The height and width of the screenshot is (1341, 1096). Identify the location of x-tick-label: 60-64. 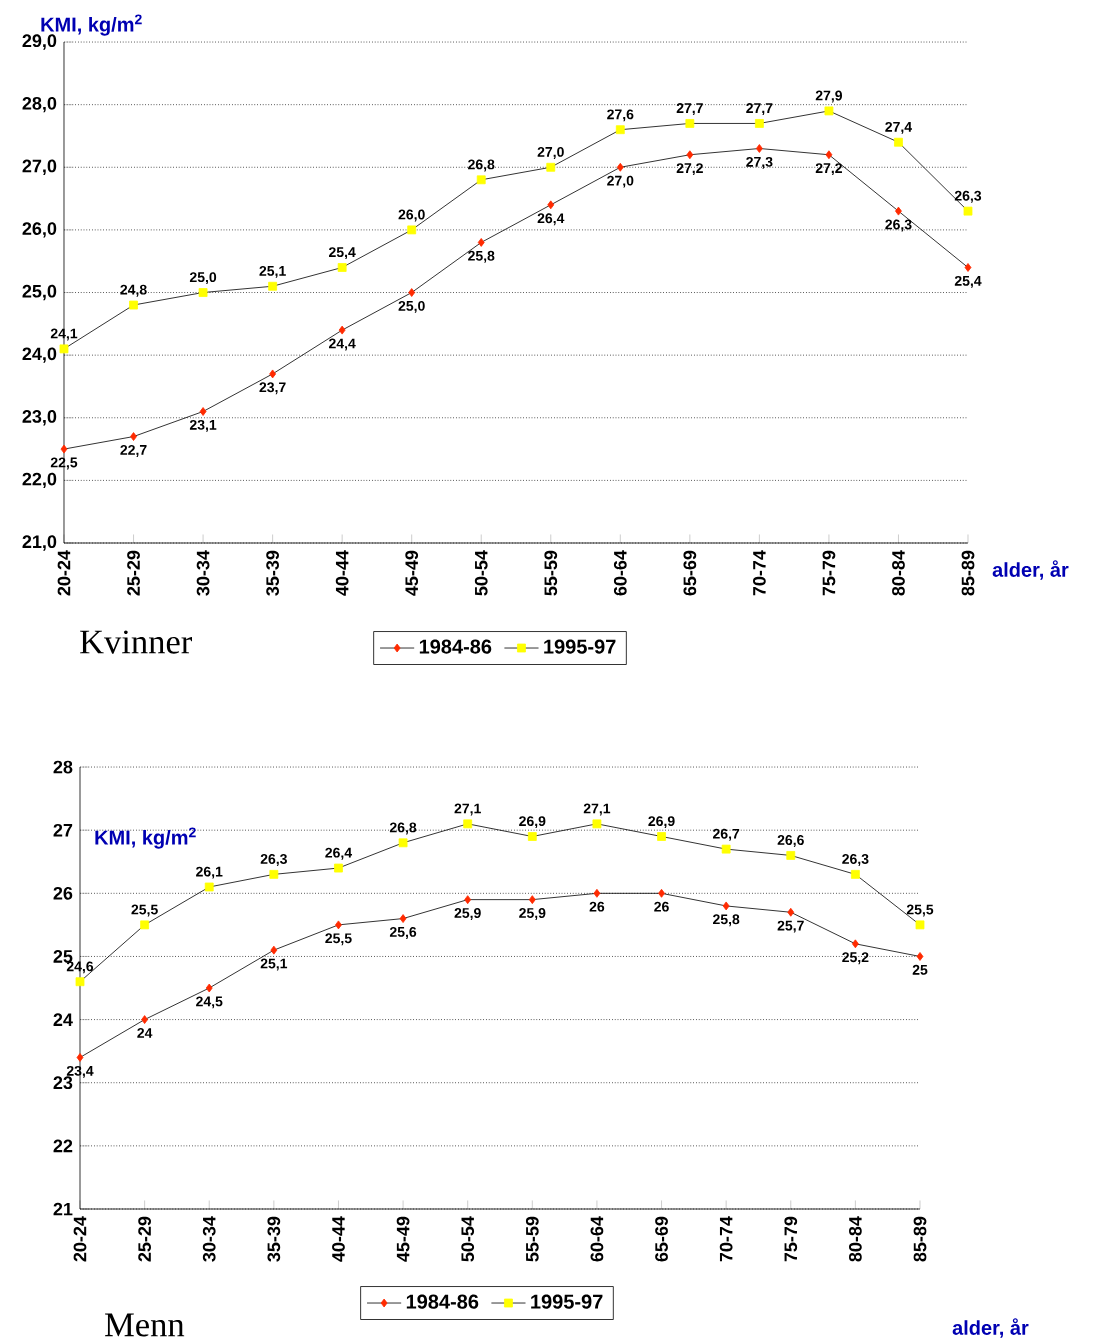
(620, 573).